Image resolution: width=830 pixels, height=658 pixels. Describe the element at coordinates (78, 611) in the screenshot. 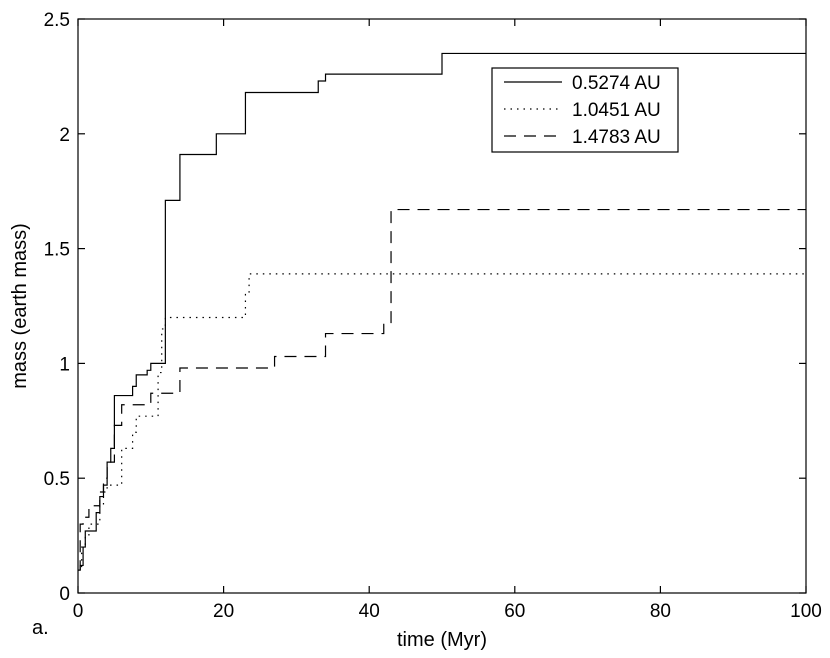

I see `x-tick-label: 0` at that location.